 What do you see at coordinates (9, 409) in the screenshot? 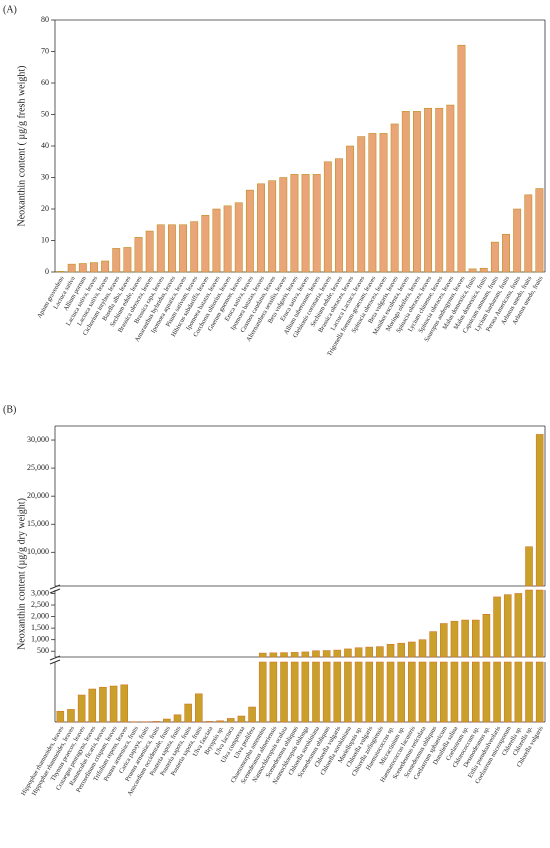
I see `chart-title: (B)` at bounding box center [9, 409].